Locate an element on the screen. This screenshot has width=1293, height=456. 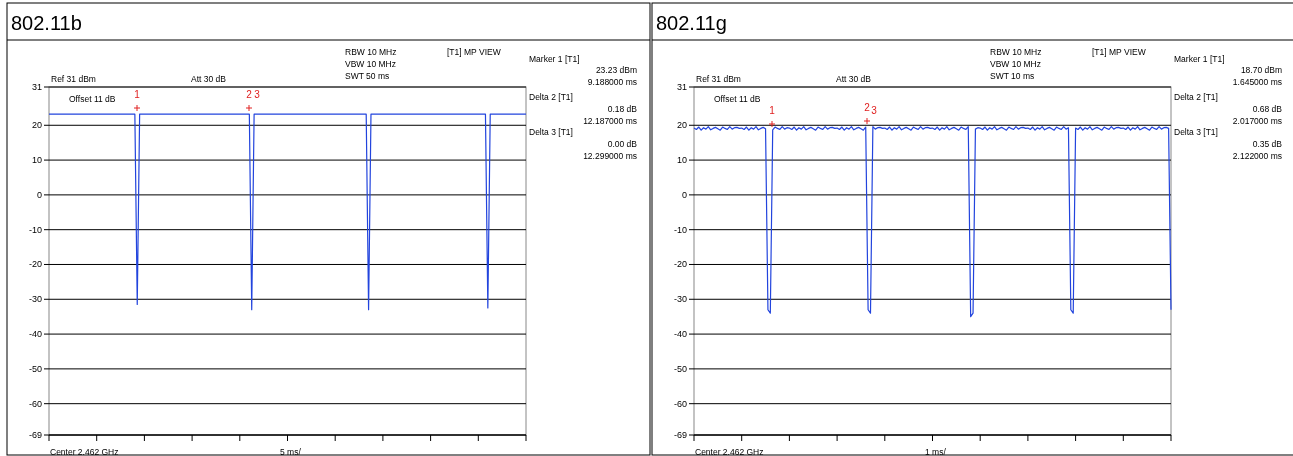
text: 18.70 dBm is located at coordinates (1261, 70).